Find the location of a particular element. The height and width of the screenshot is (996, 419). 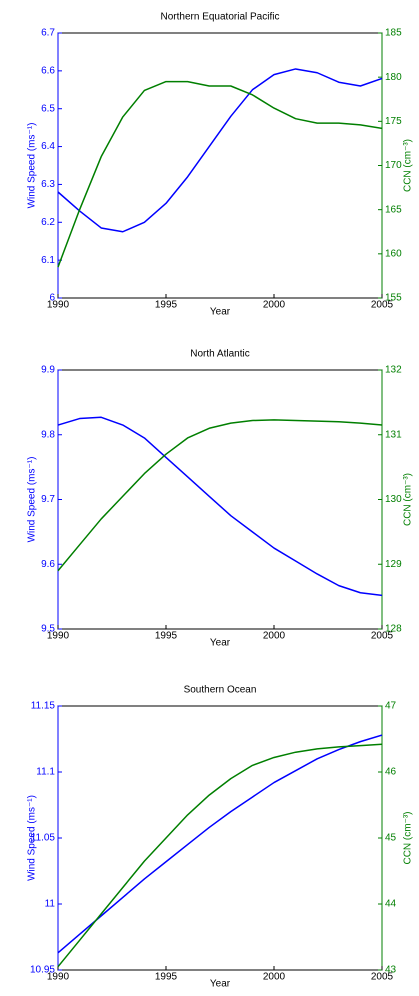

y2-tick-label: 160 is located at coordinates (393, 253).